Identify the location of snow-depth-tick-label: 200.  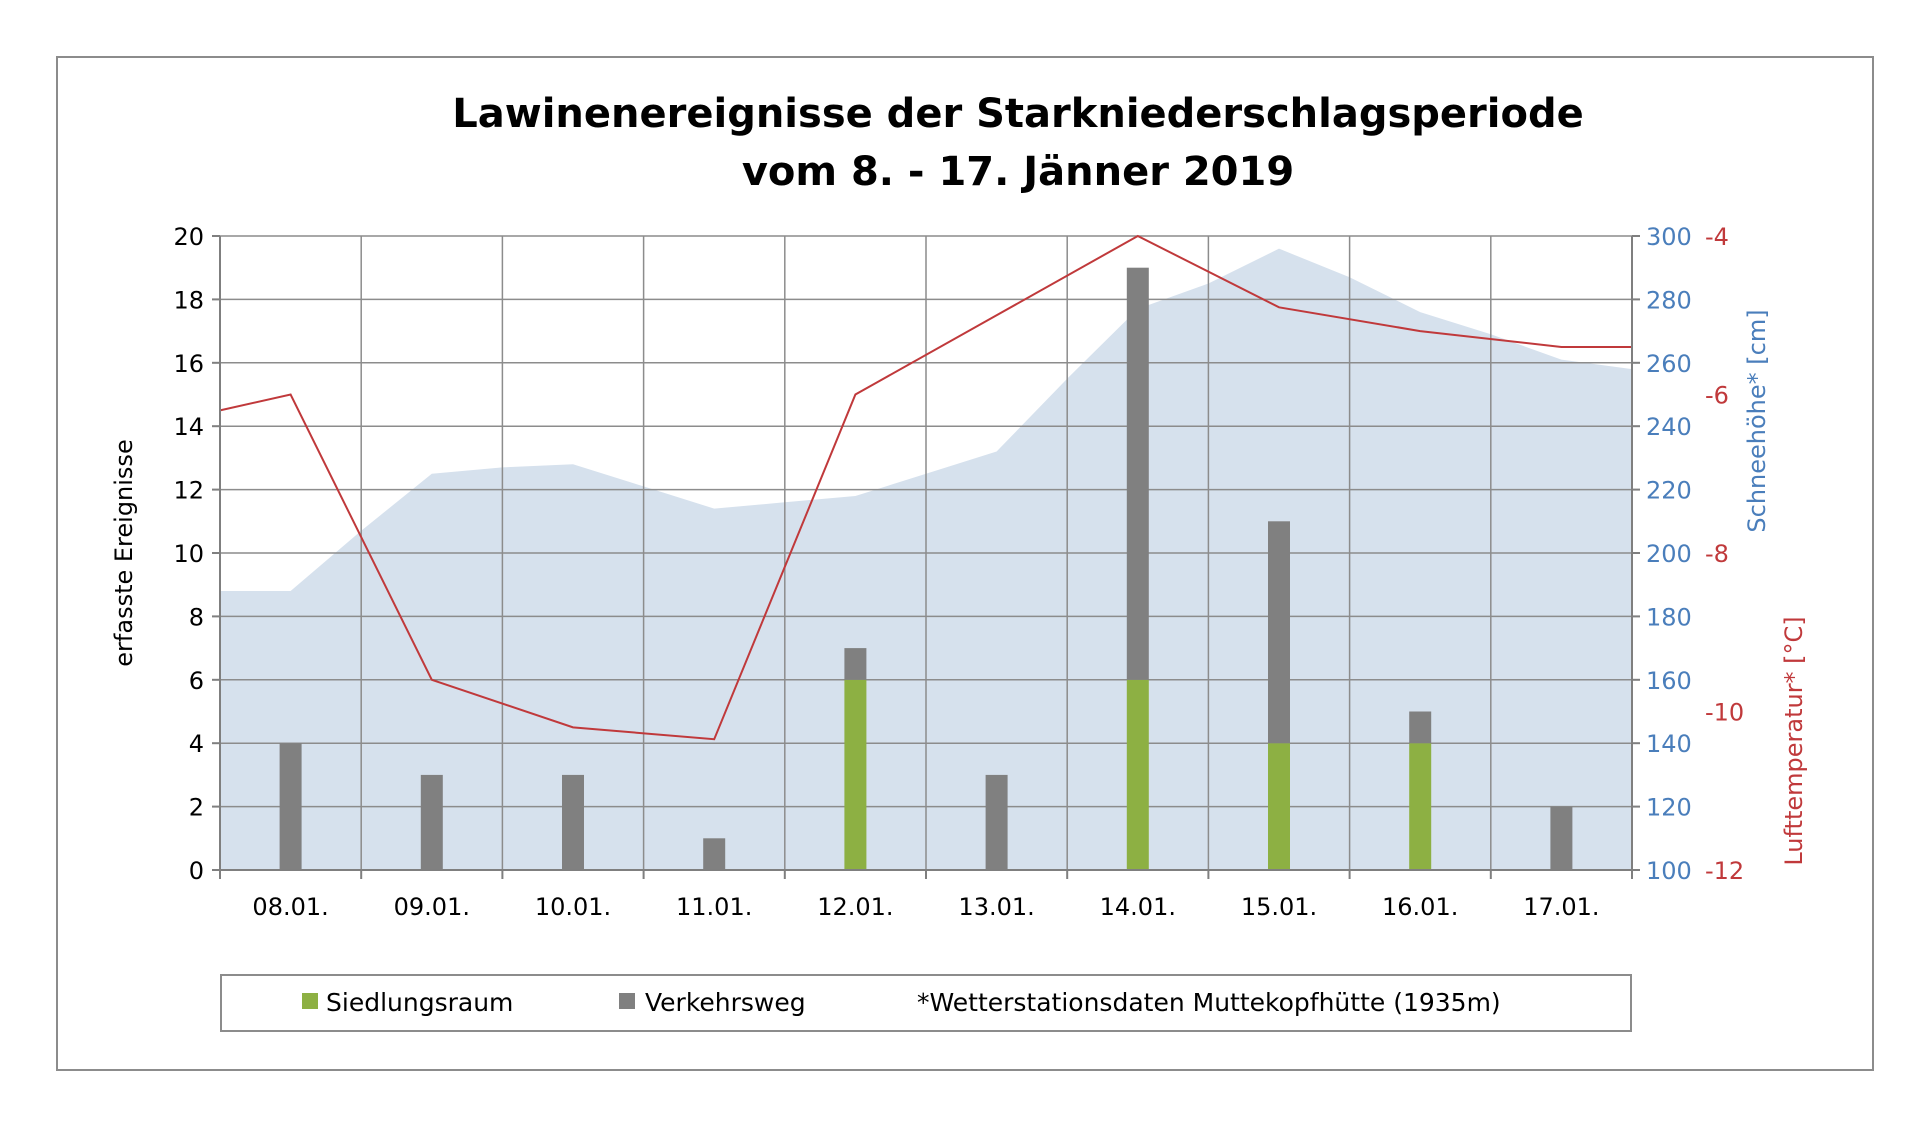
(1669, 554).